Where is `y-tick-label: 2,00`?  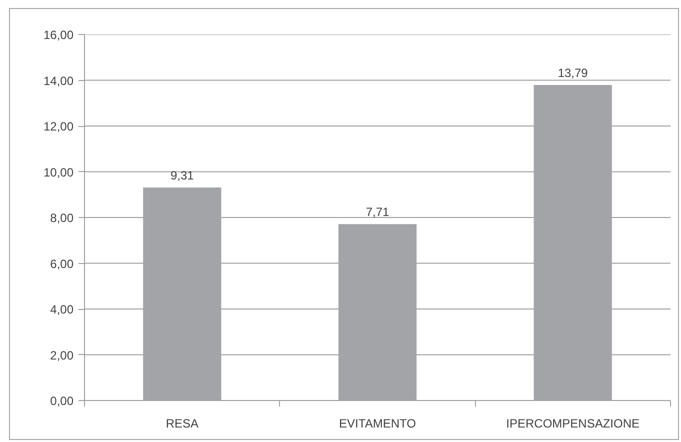 y-tick-label: 2,00 is located at coordinates (62, 355).